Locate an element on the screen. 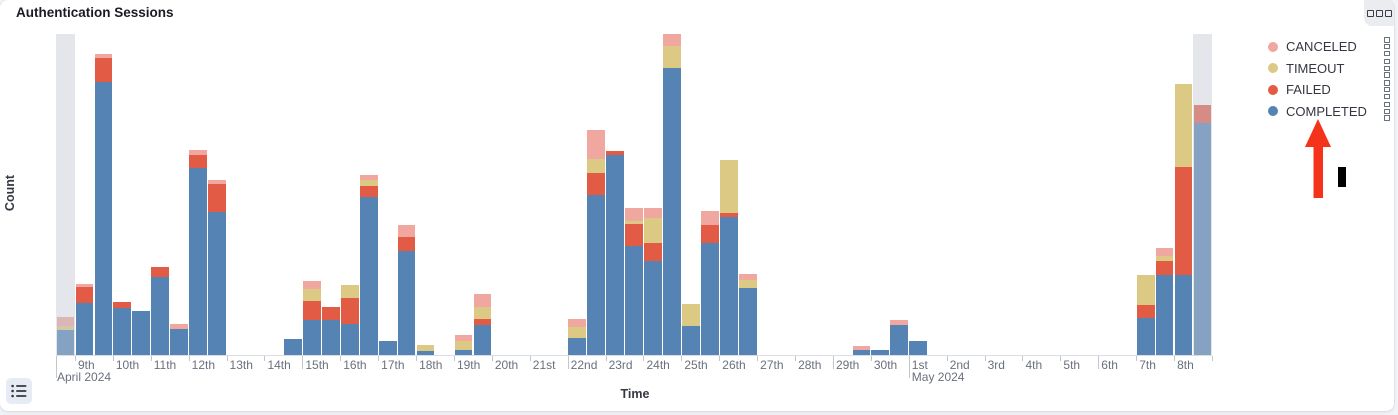 The height and width of the screenshot is (415, 1398). legend-item-failed: FAILED is located at coordinates (1326, 90).